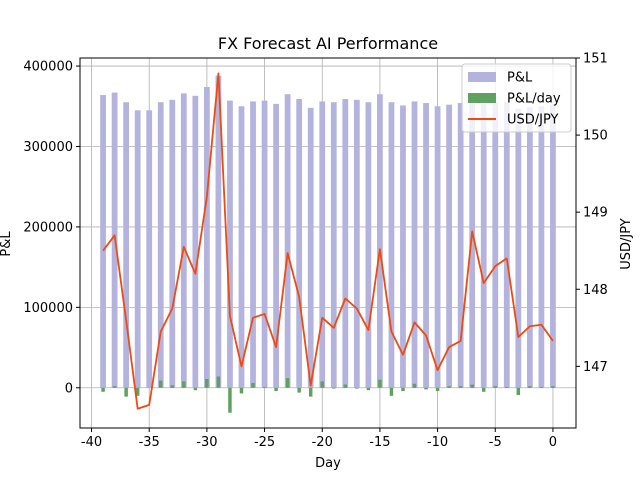 The height and width of the screenshot is (480, 640). Describe the element at coordinates (595, 136) in the screenshot. I see `y2-tick-label: 150` at that location.